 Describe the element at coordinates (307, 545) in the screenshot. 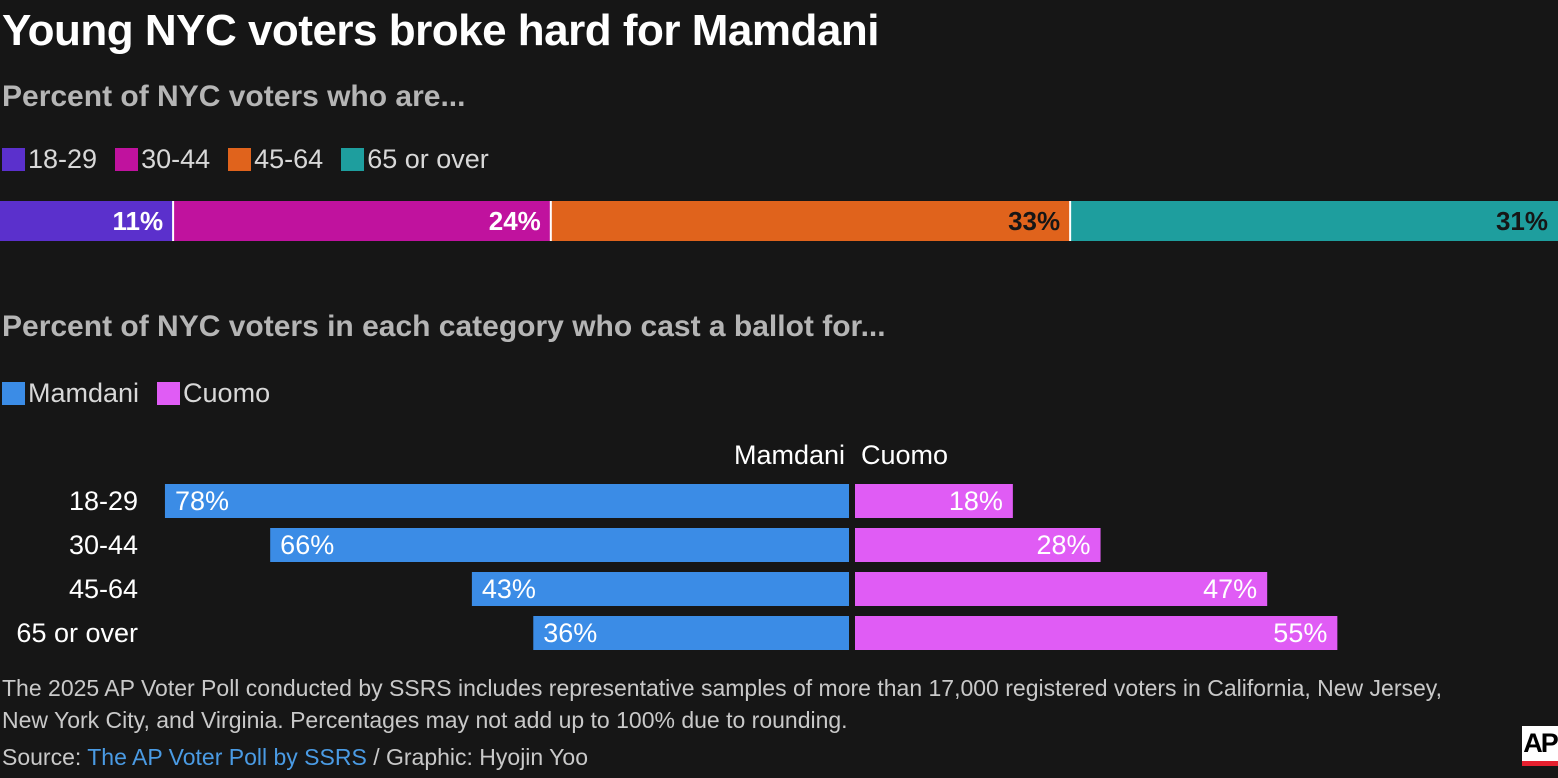

I see `mamdani-label-30-44: 66%` at that location.